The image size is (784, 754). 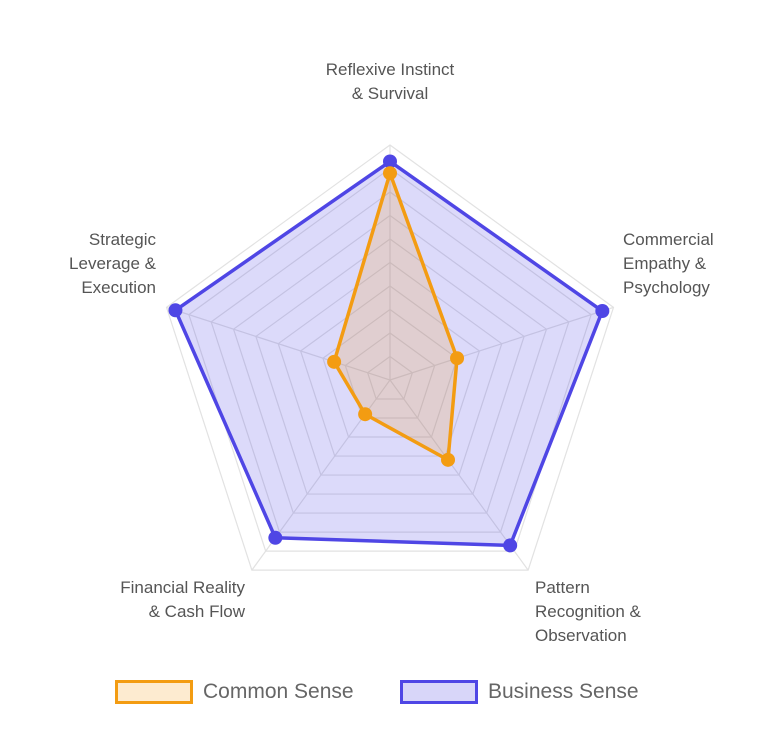 What do you see at coordinates (390, 81) in the screenshot?
I see `axis-label: Reflexive Instinct & Survival` at bounding box center [390, 81].